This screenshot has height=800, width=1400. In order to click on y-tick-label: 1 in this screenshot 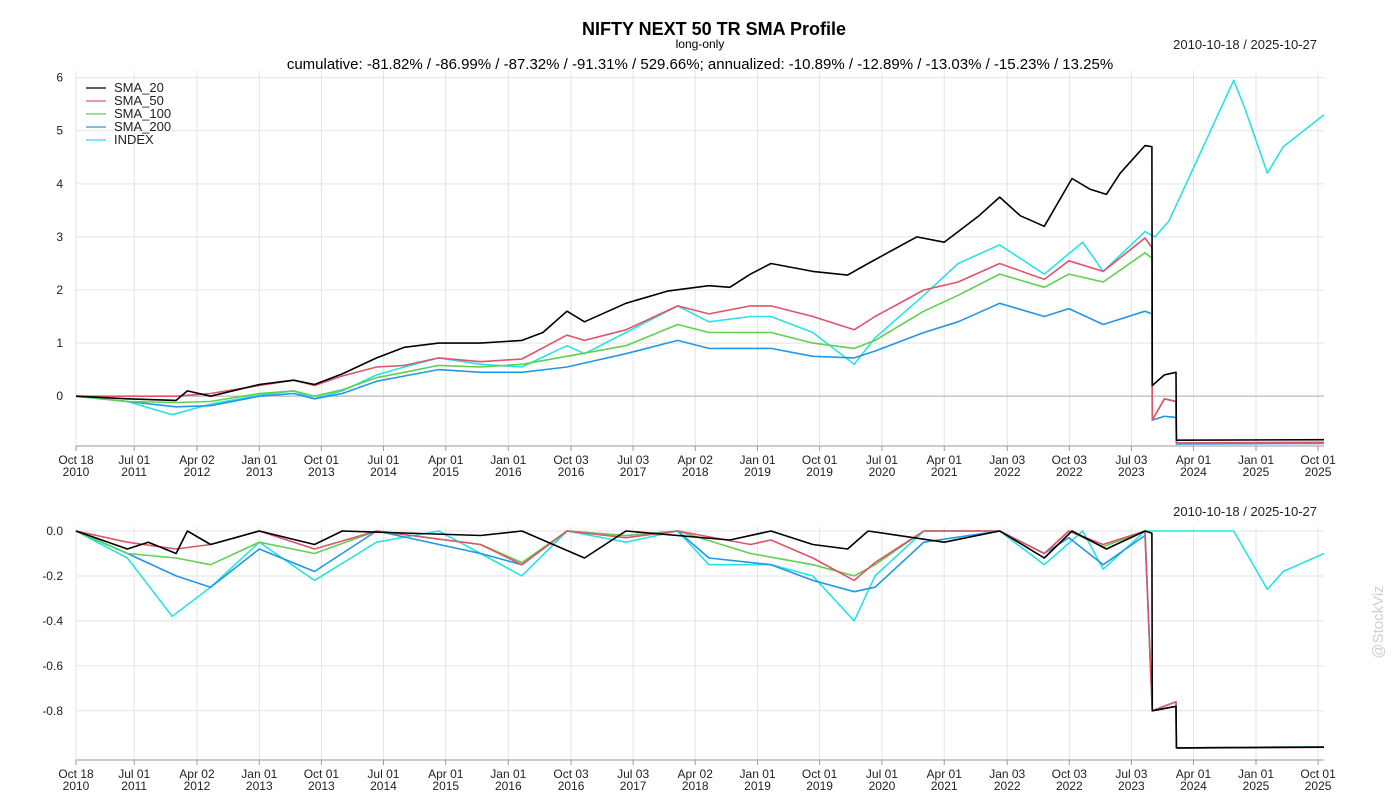, I will do `click(59, 343)`.